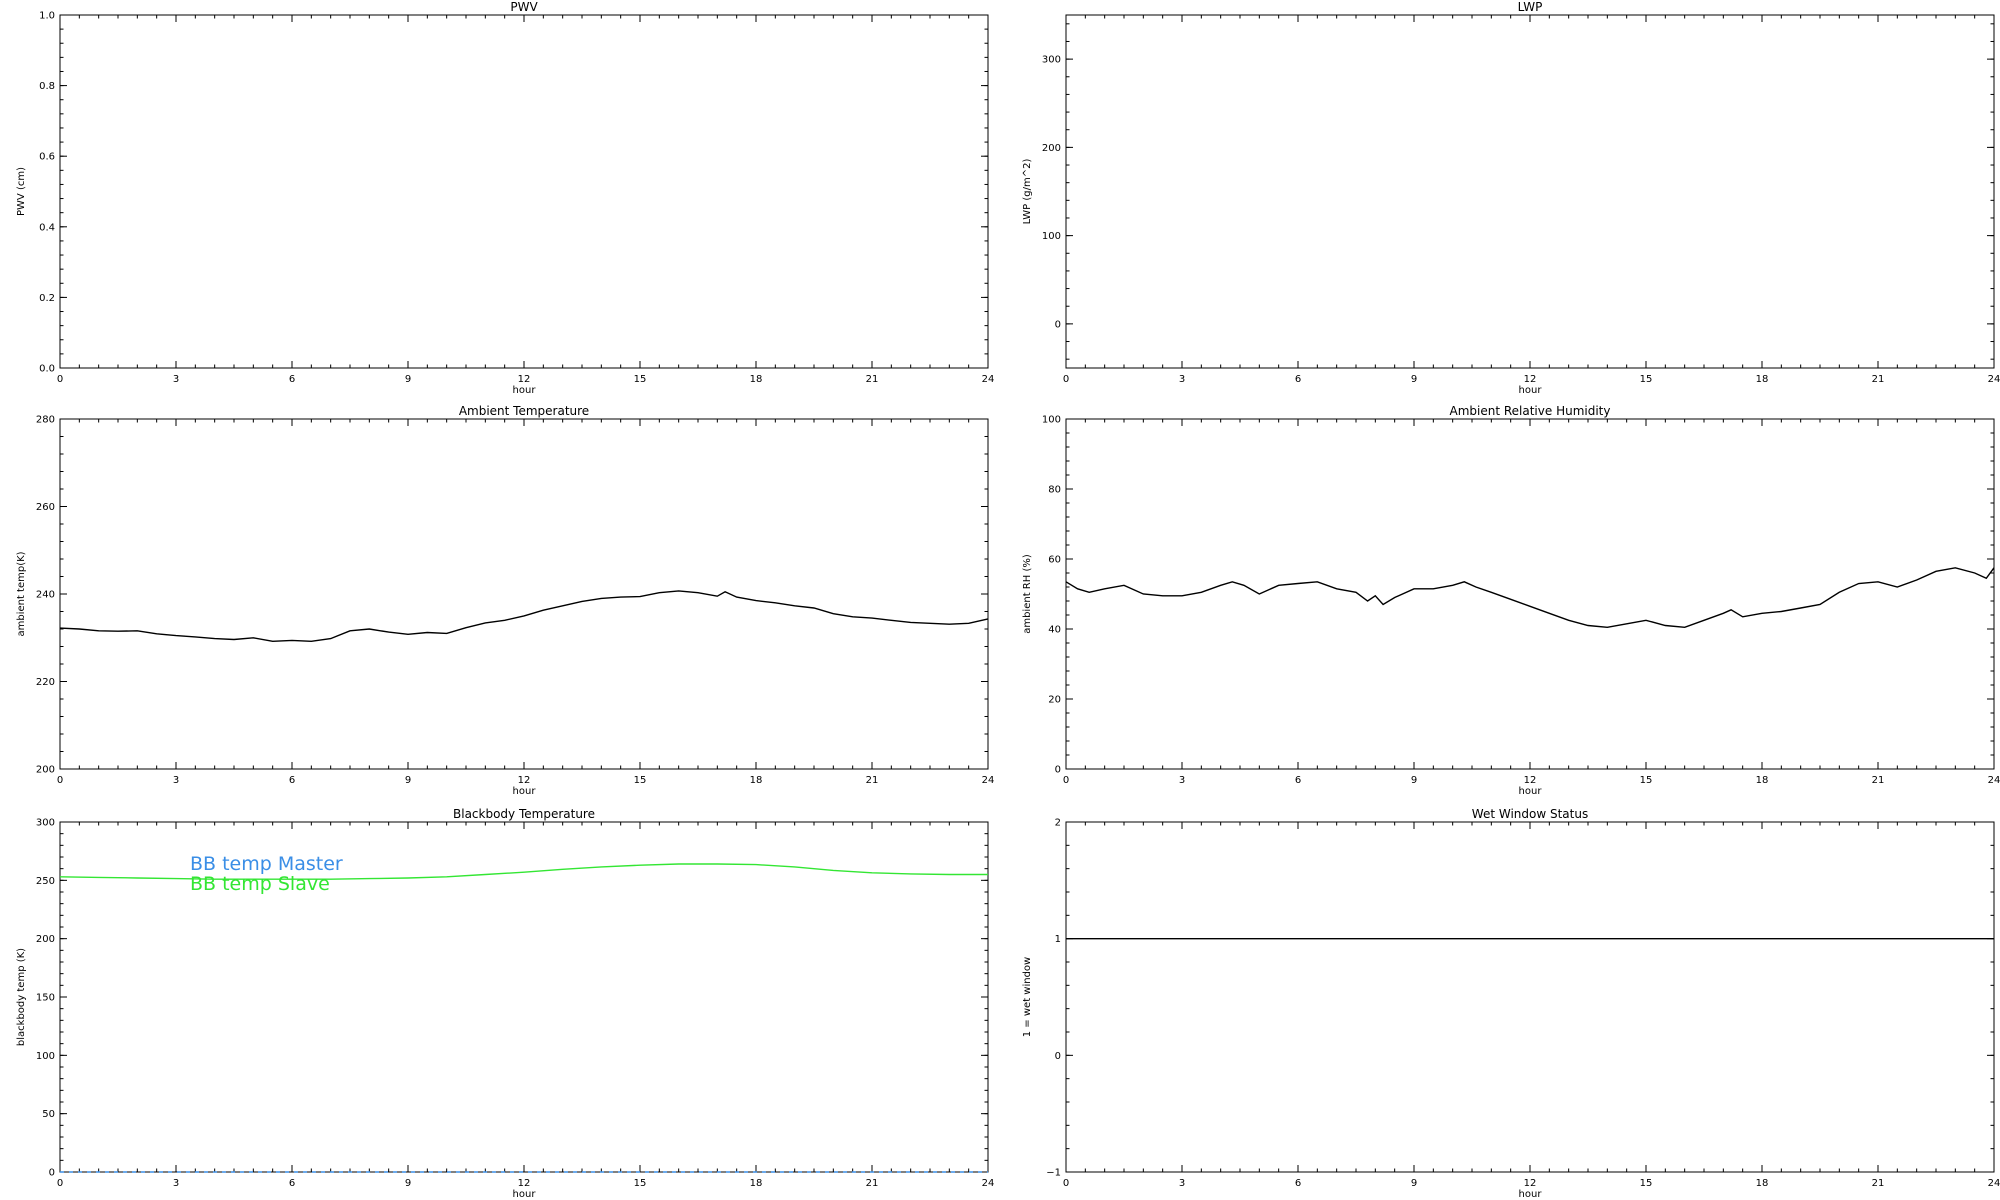 This screenshot has height=1200, width=2000. What do you see at coordinates (47, 16) in the screenshot?
I see `y-tick-label: 1.0` at bounding box center [47, 16].